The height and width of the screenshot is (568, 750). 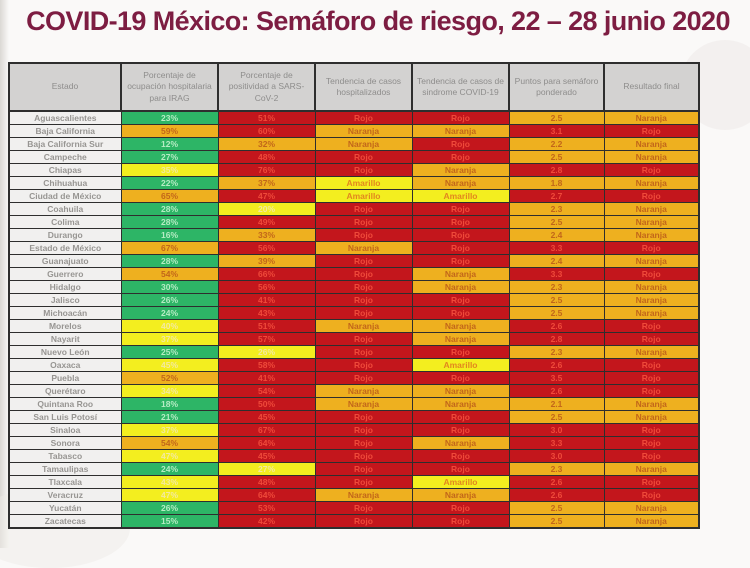 What do you see at coordinates (556, 404) in the screenshot?
I see `cell-puntos-ponderado: 2.1` at bounding box center [556, 404].